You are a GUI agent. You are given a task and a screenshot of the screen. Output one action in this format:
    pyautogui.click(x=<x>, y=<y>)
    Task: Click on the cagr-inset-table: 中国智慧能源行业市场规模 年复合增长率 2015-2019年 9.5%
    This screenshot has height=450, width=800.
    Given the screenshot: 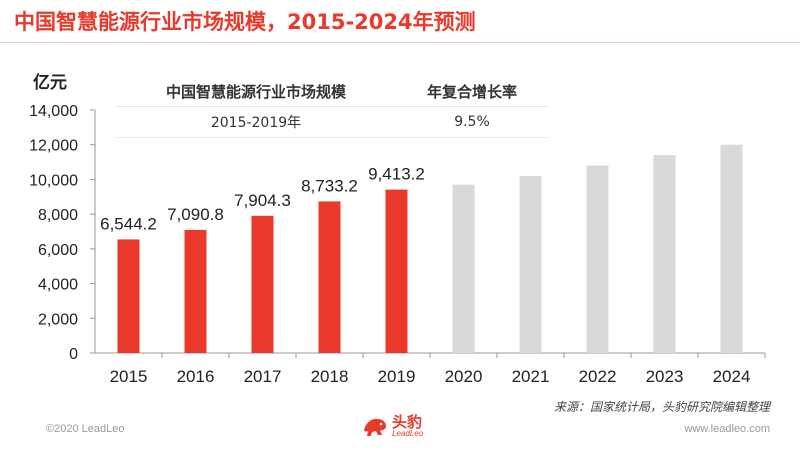 What is the action you would take?
    pyautogui.click(x=332, y=107)
    